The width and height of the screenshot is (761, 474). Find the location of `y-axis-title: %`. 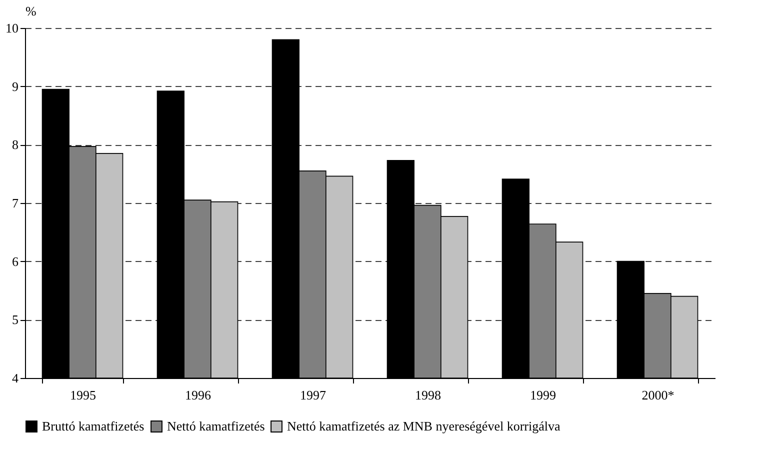

y-axis-title: % is located at coordinates (31, 11).